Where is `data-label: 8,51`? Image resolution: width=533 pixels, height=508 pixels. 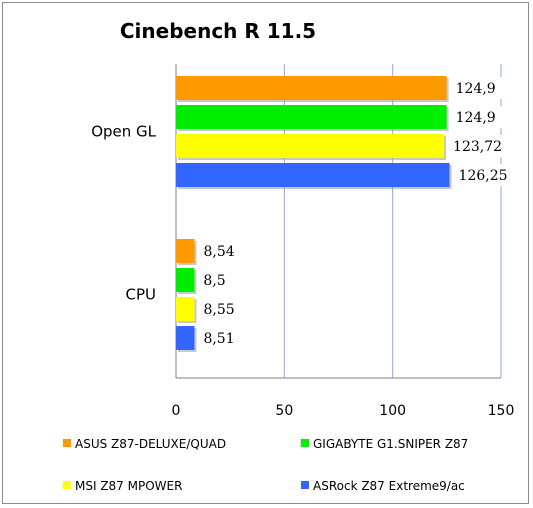
data-label: 8,51 is located at coordinates (218, 339).